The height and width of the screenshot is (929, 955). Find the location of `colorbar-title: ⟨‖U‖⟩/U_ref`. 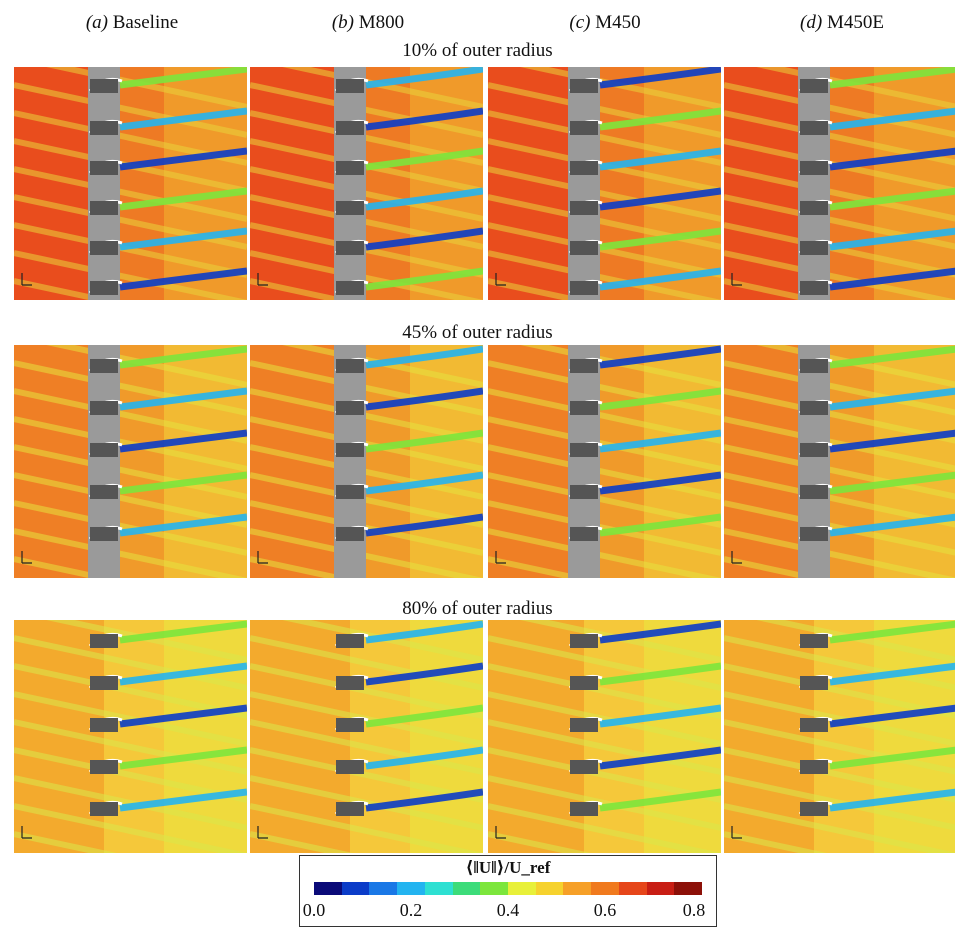

colorbar-title: ⟨‖U‖⟩/U_ref is located at coordinates (508, 867).